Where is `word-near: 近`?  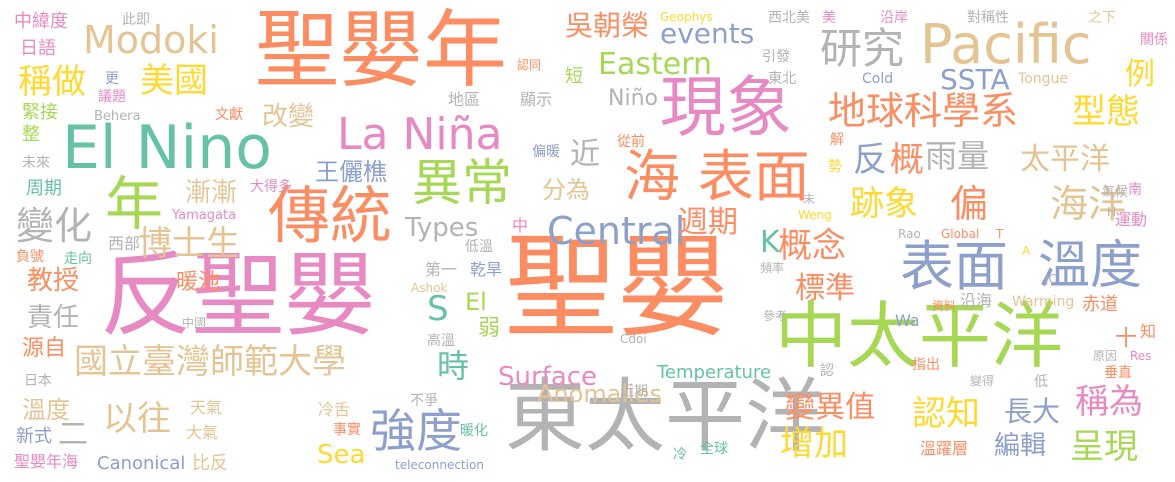
word-near: 近 is located at coordinates (585, 154).